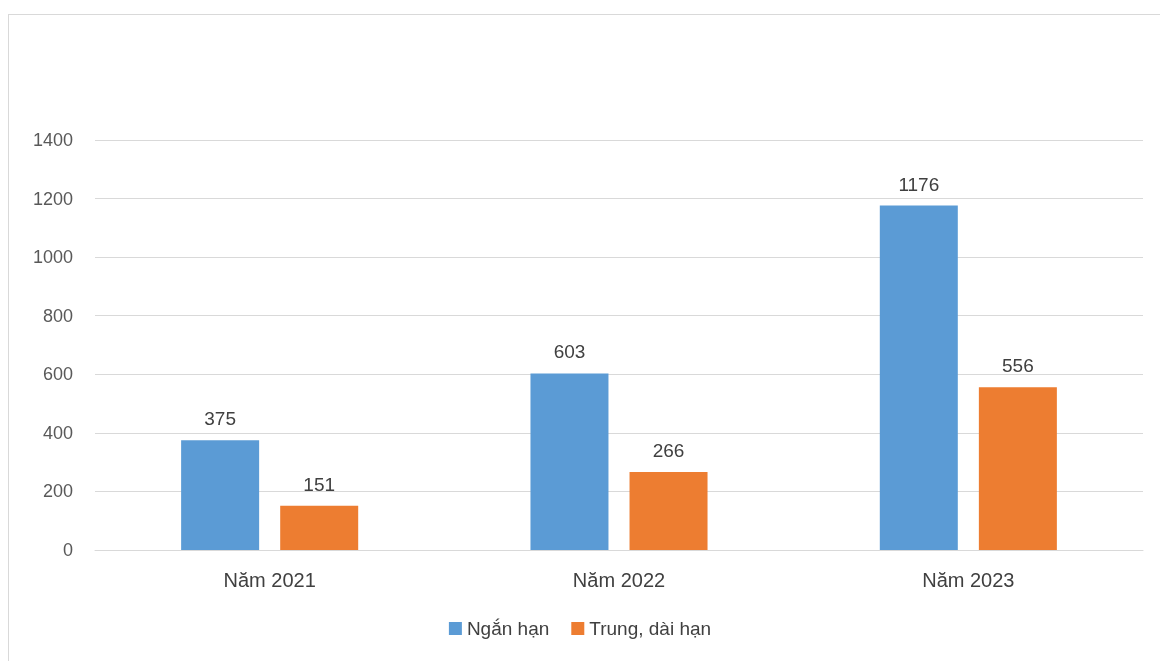 This screenshot has width=1160, height=661. I want to click on y-tick-label: 200, so click(57, 491).